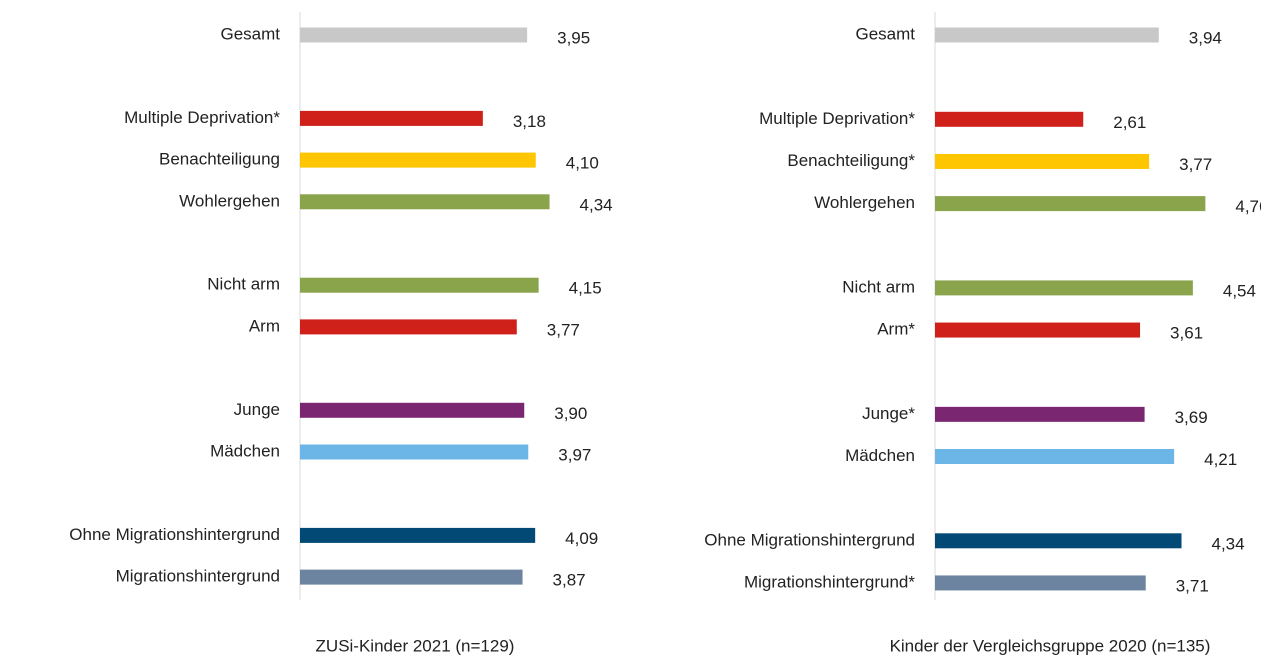 The width and height of the screenshot is (1261, 657). What do you see at coordinates (570, 413) in the screenshot?
I see `value-label: 3,90` at bounding box center [570, 413].